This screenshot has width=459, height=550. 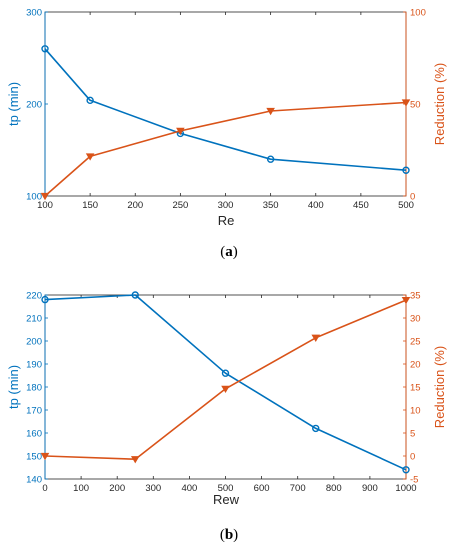 I want to click on y-left-ticks-b: 140 150 160 170 180 190 200 210 220, so click(x=37, y=388).